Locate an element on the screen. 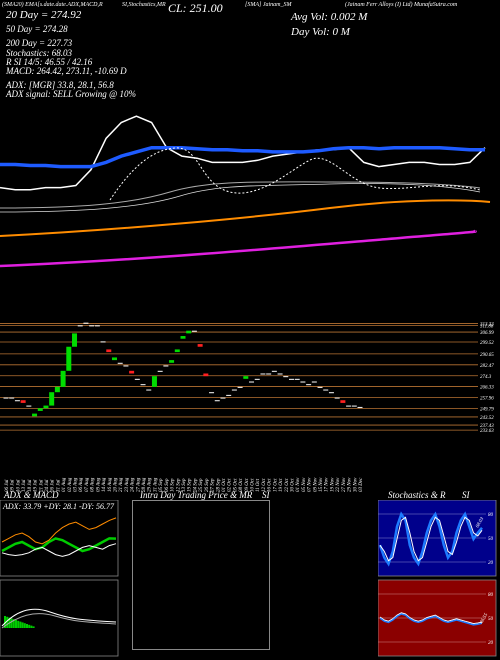  x-tick-label: 12 Sep is located at coordinates (178, 485).